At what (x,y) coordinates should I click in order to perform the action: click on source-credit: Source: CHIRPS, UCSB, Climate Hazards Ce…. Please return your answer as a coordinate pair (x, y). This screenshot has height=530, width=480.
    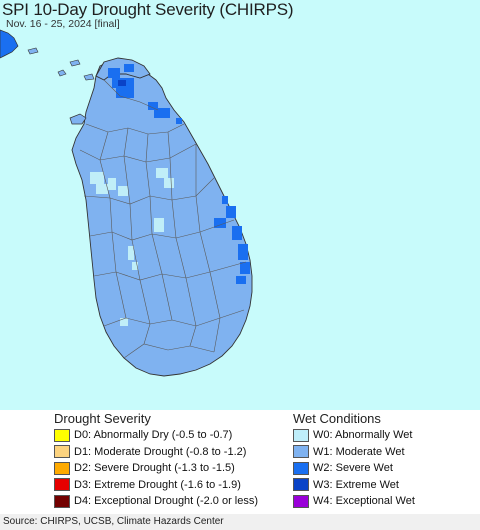
    Looking at the image, I should click on (240, 522).